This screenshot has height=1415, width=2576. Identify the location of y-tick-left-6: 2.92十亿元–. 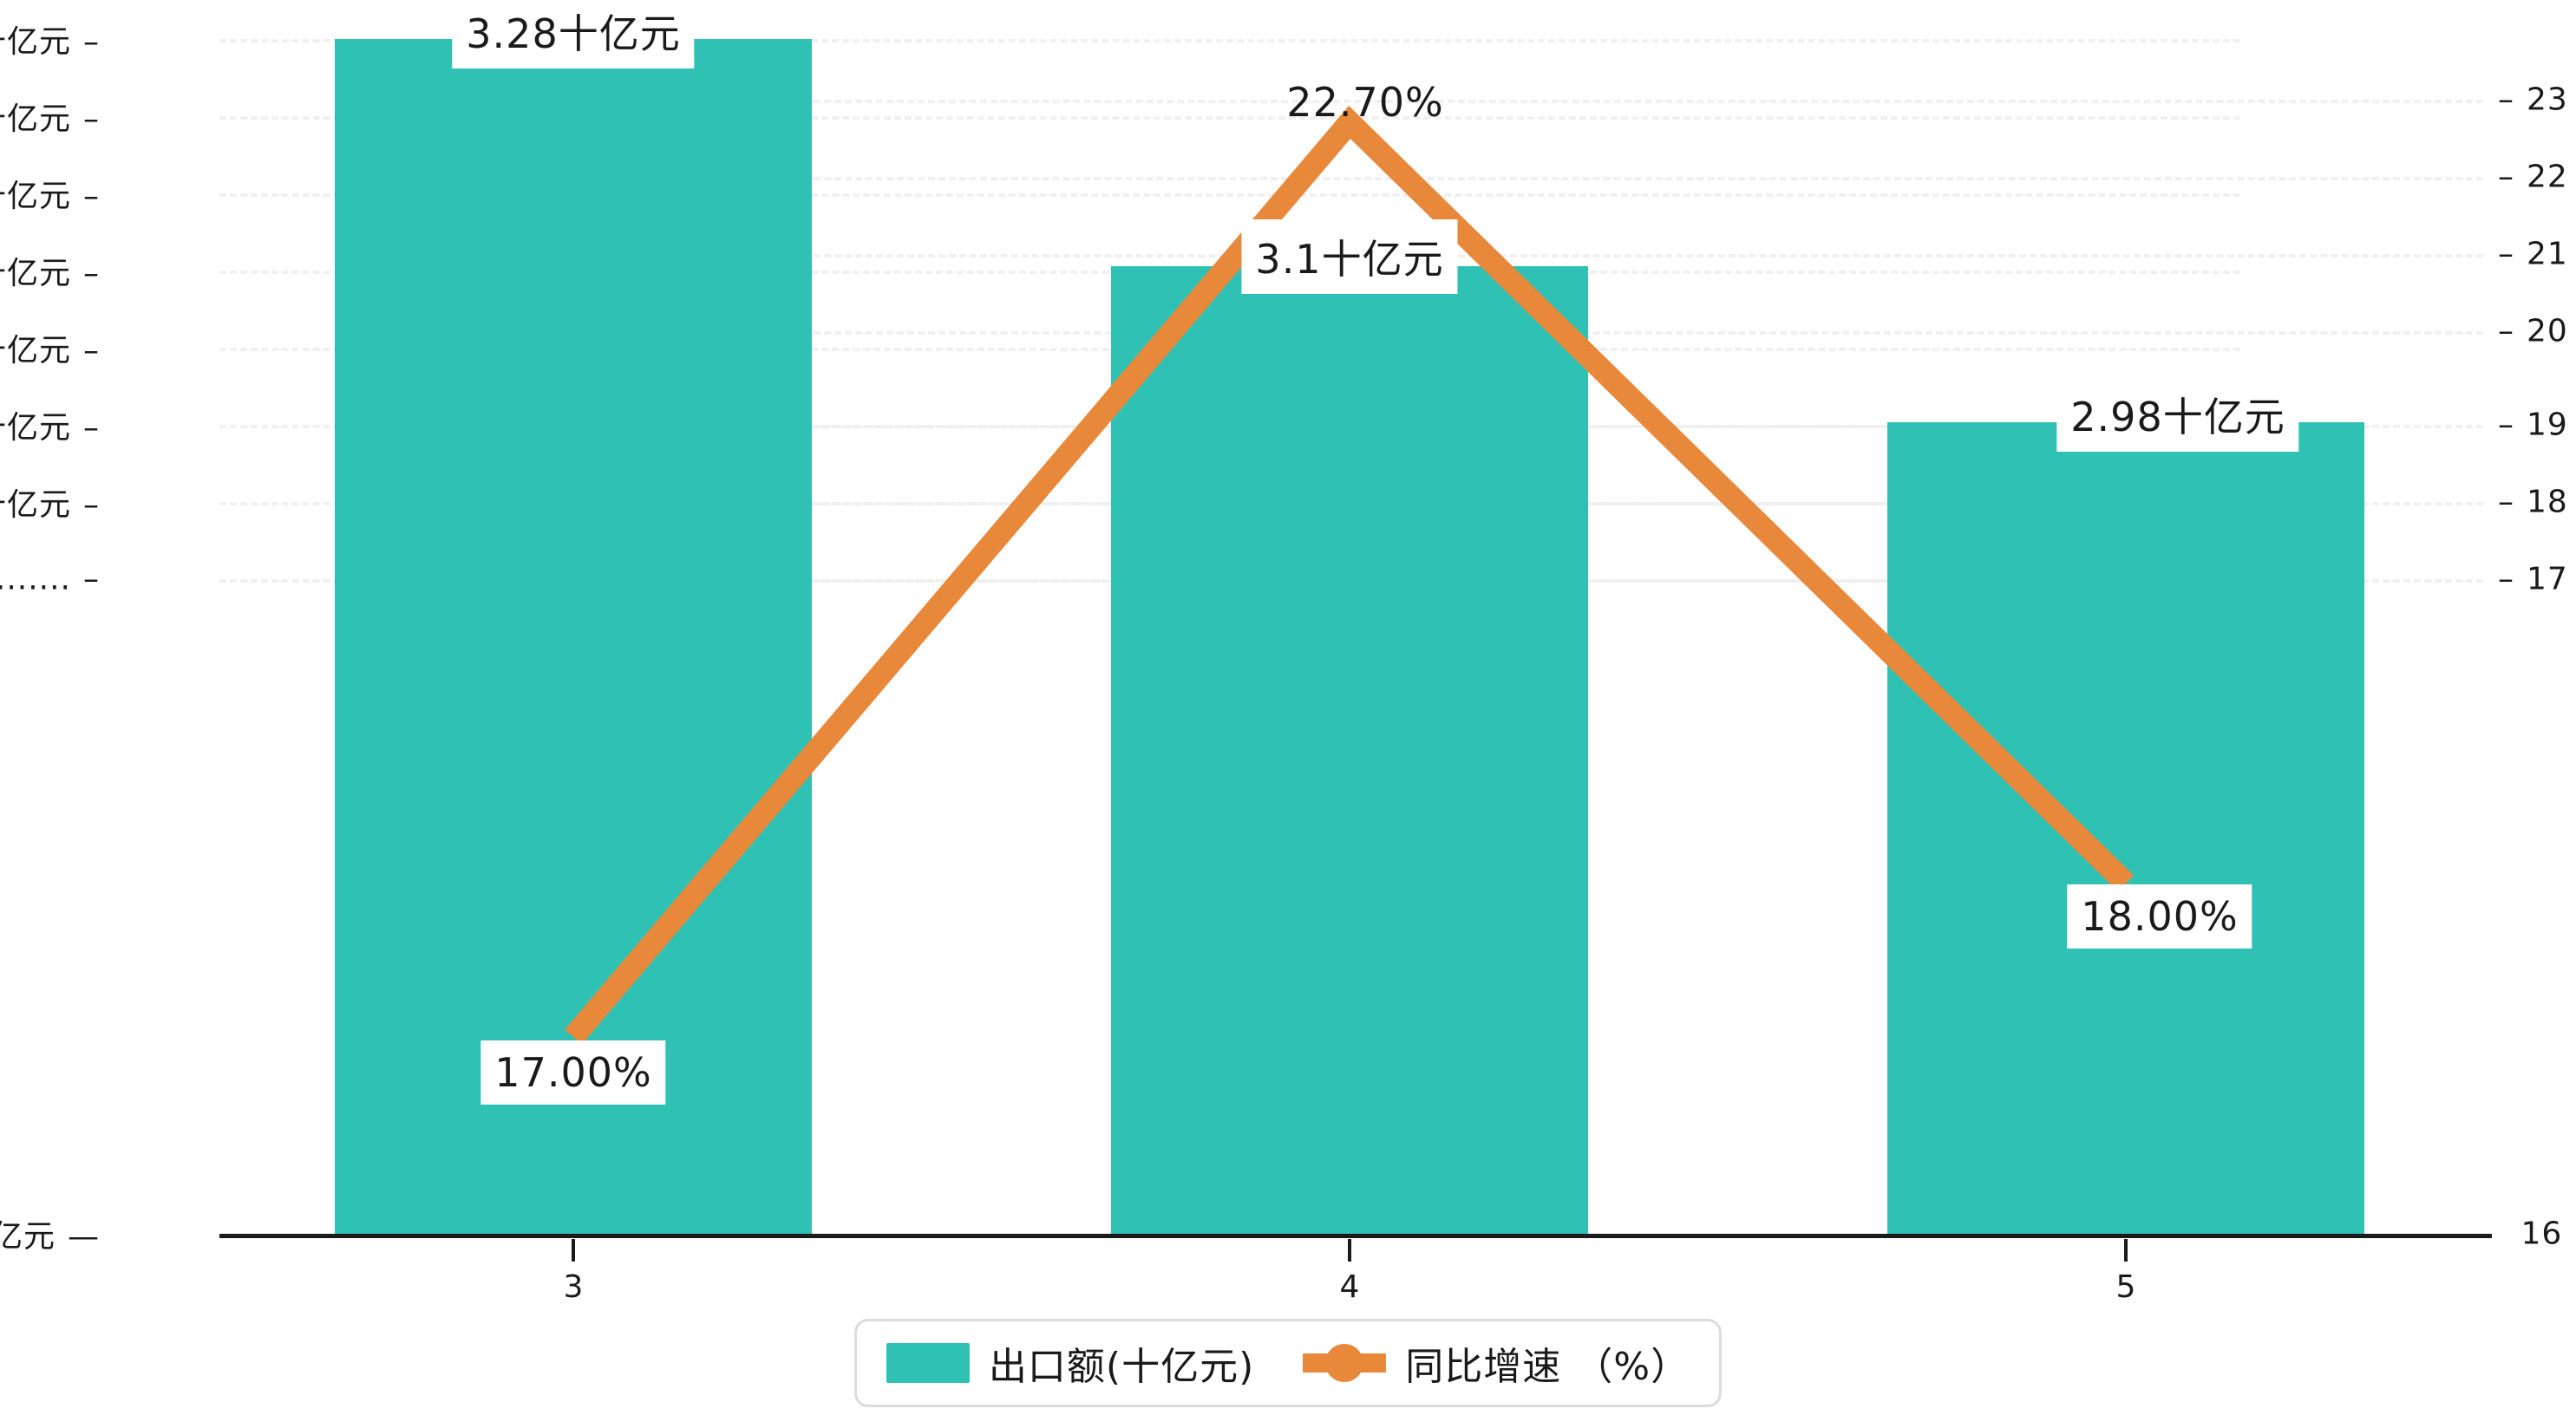
(50, 505).